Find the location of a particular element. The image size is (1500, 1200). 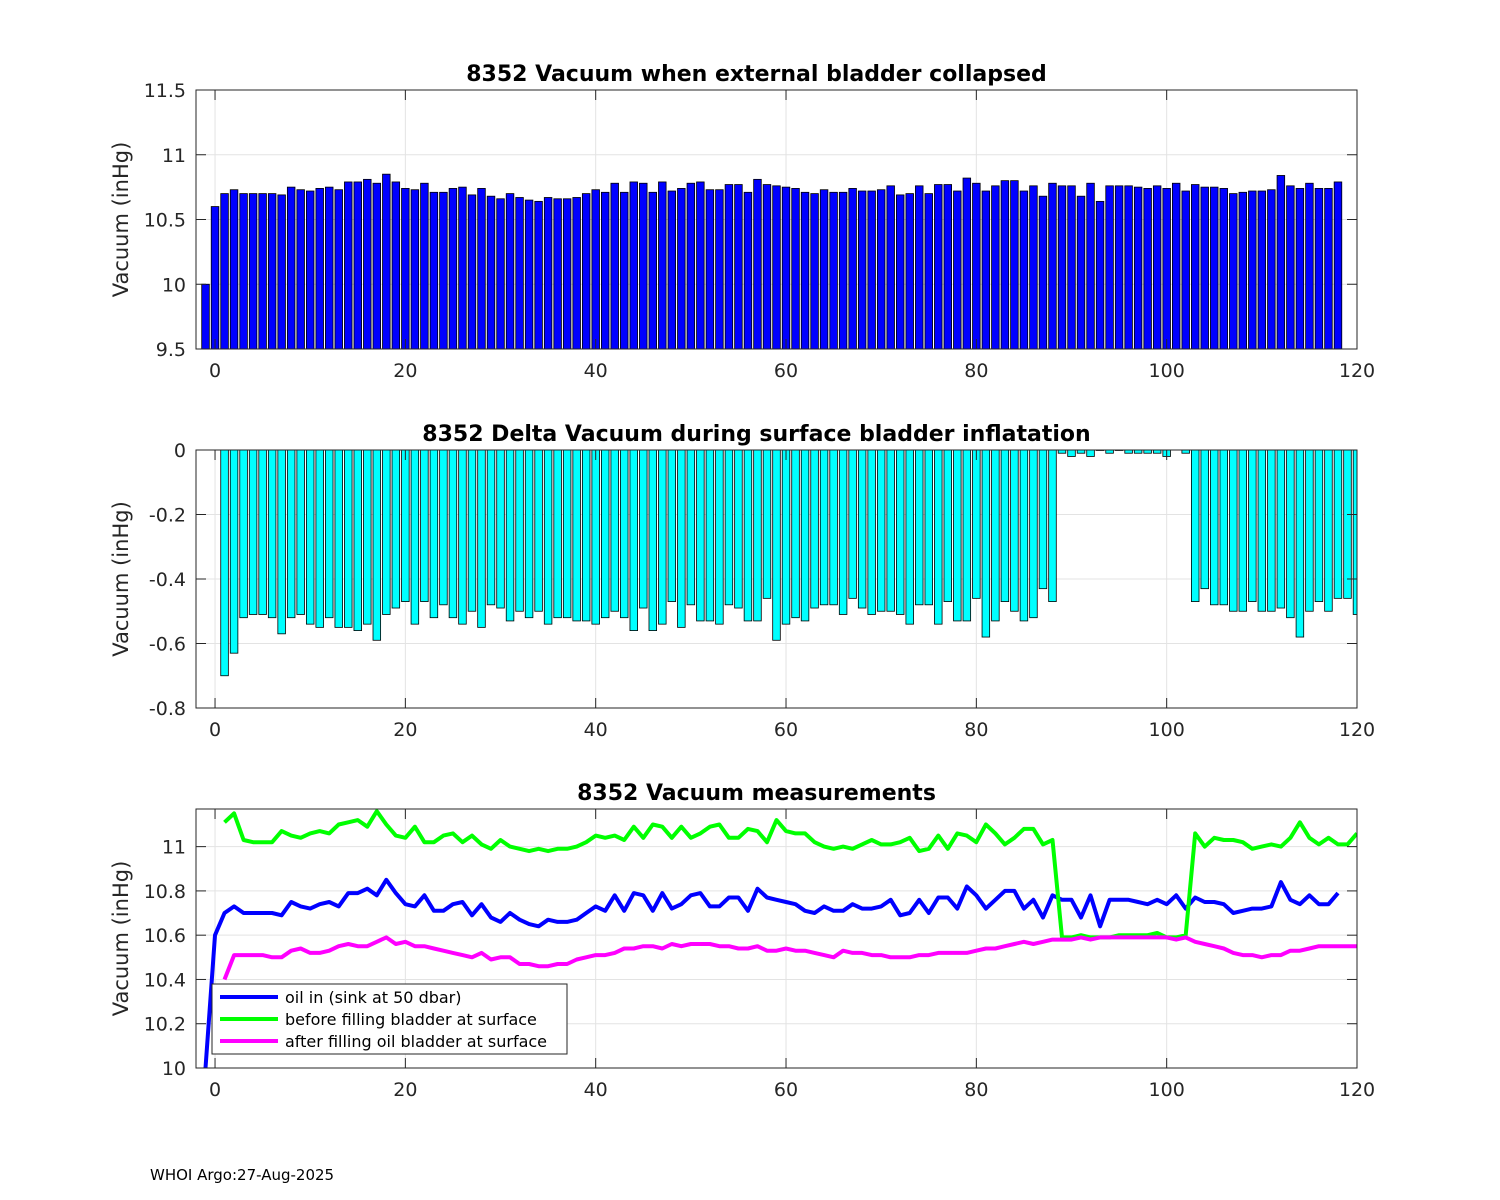

y-tick-label: -0.6 is located at coordinates (167, 645).